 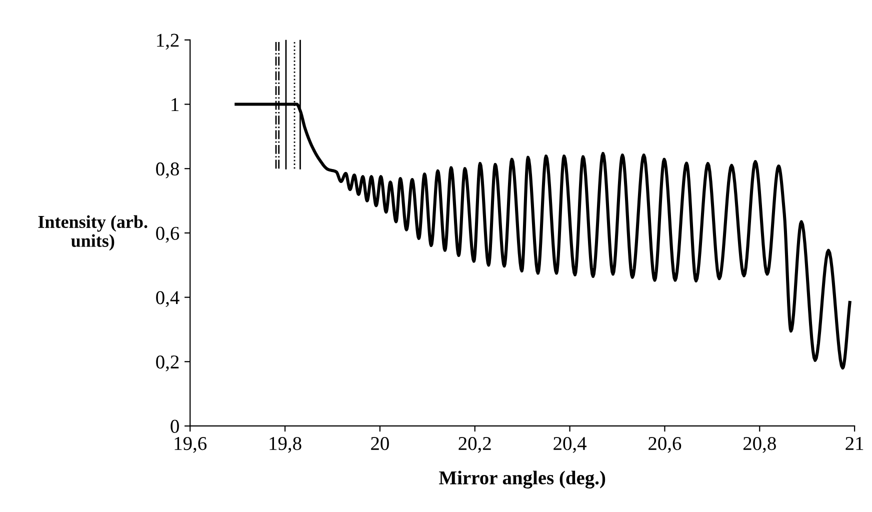 What do you see at coordinates (759, 444) in the screenshot?
I see `x-tick-label: 20,8` at bounding box center [759, 444].